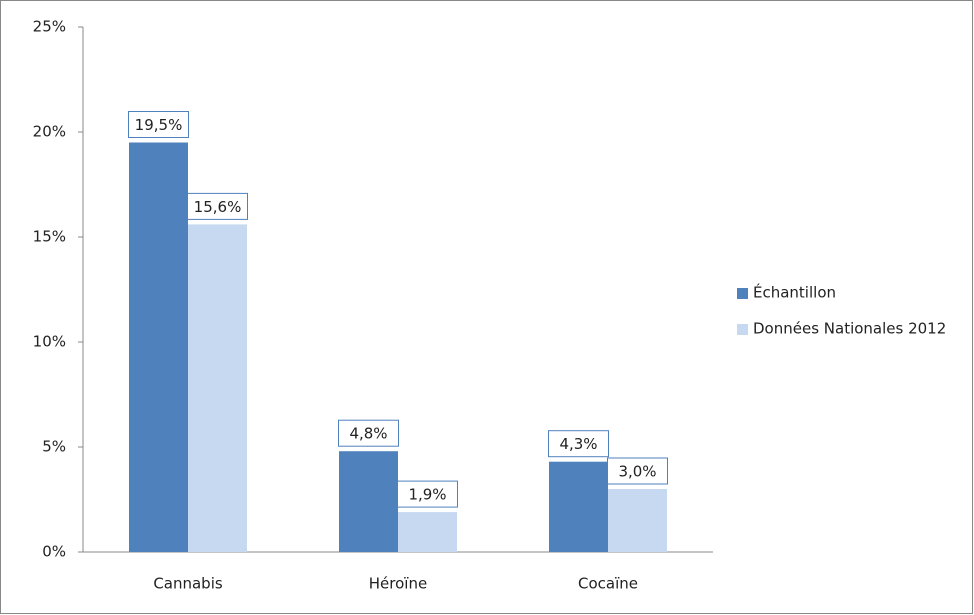  What do you see at coordinates (398, 584) in the screenshot?
I see `x-tick-label: Héroïne` at bounding box center [398, 584].